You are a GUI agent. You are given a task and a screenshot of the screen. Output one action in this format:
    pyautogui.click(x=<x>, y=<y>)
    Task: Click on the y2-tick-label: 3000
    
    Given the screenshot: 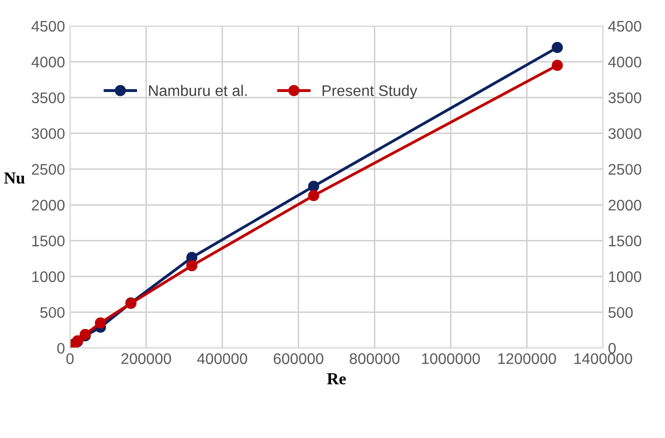 What is the action you would take?
    pyautogui.click(x=625, y=134)
    